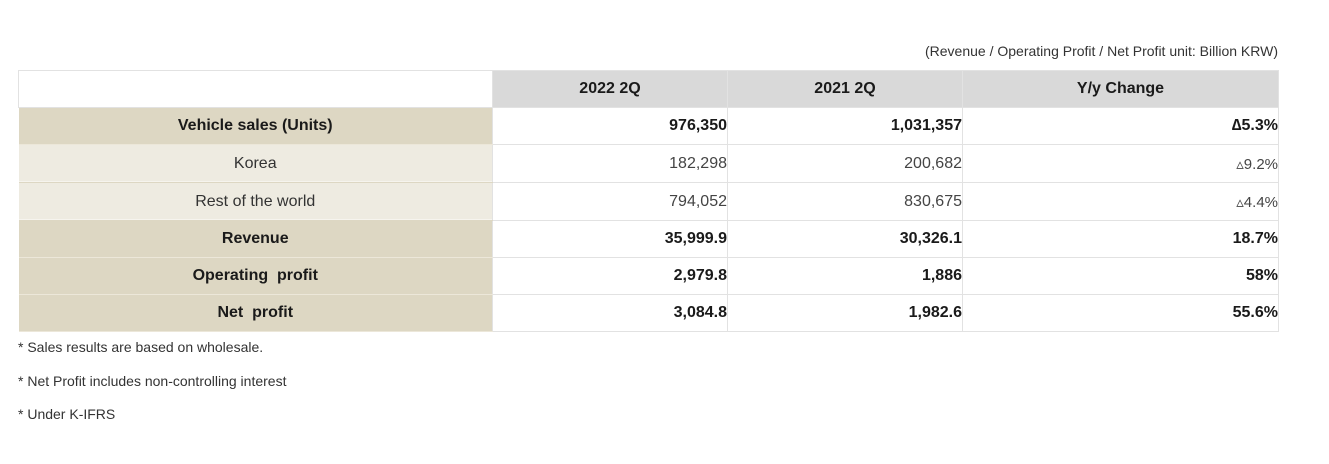  Describe the element at coordinates (1120, 89) in the screenshot. I see `header-yy-change: Y/y Change` at that location.